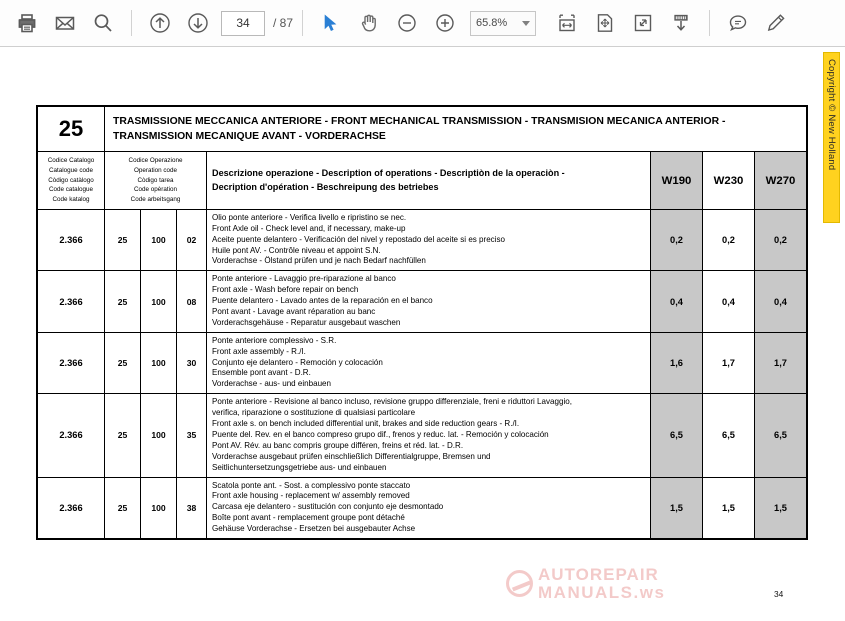 This screenshot has height=621, width=845. What do you see at coordinates (602, 592) in the screenshot?
I see `watermark-line-2: MANUALS.ws` at bounding box center [602, 592].